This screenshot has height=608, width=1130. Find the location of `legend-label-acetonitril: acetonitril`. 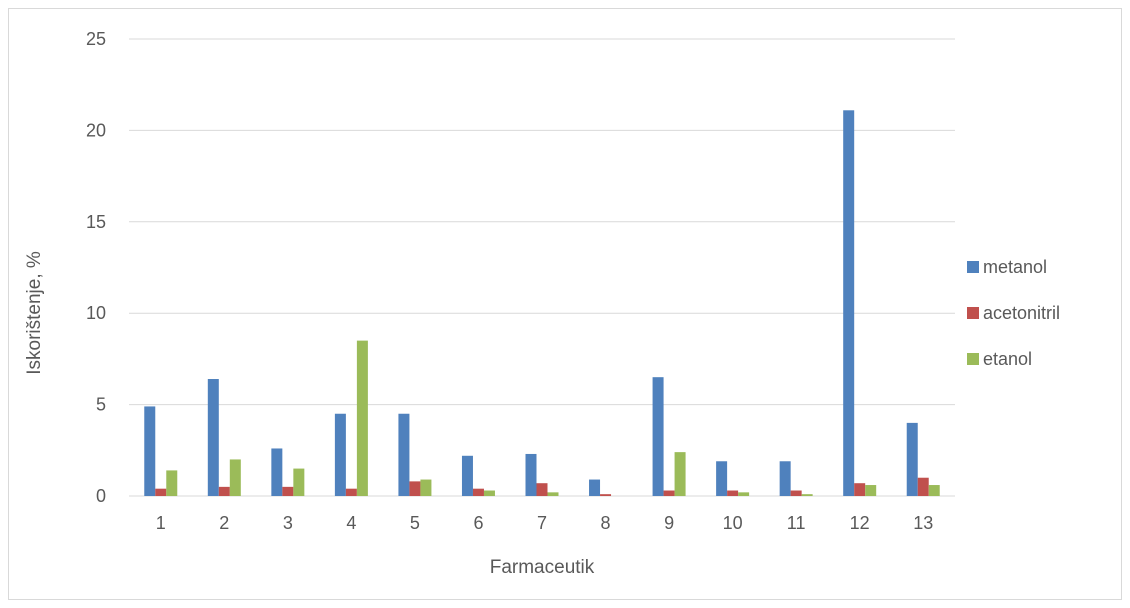

legend-label-acetonitril: acetonitril is located at coordinates (1021, 313).